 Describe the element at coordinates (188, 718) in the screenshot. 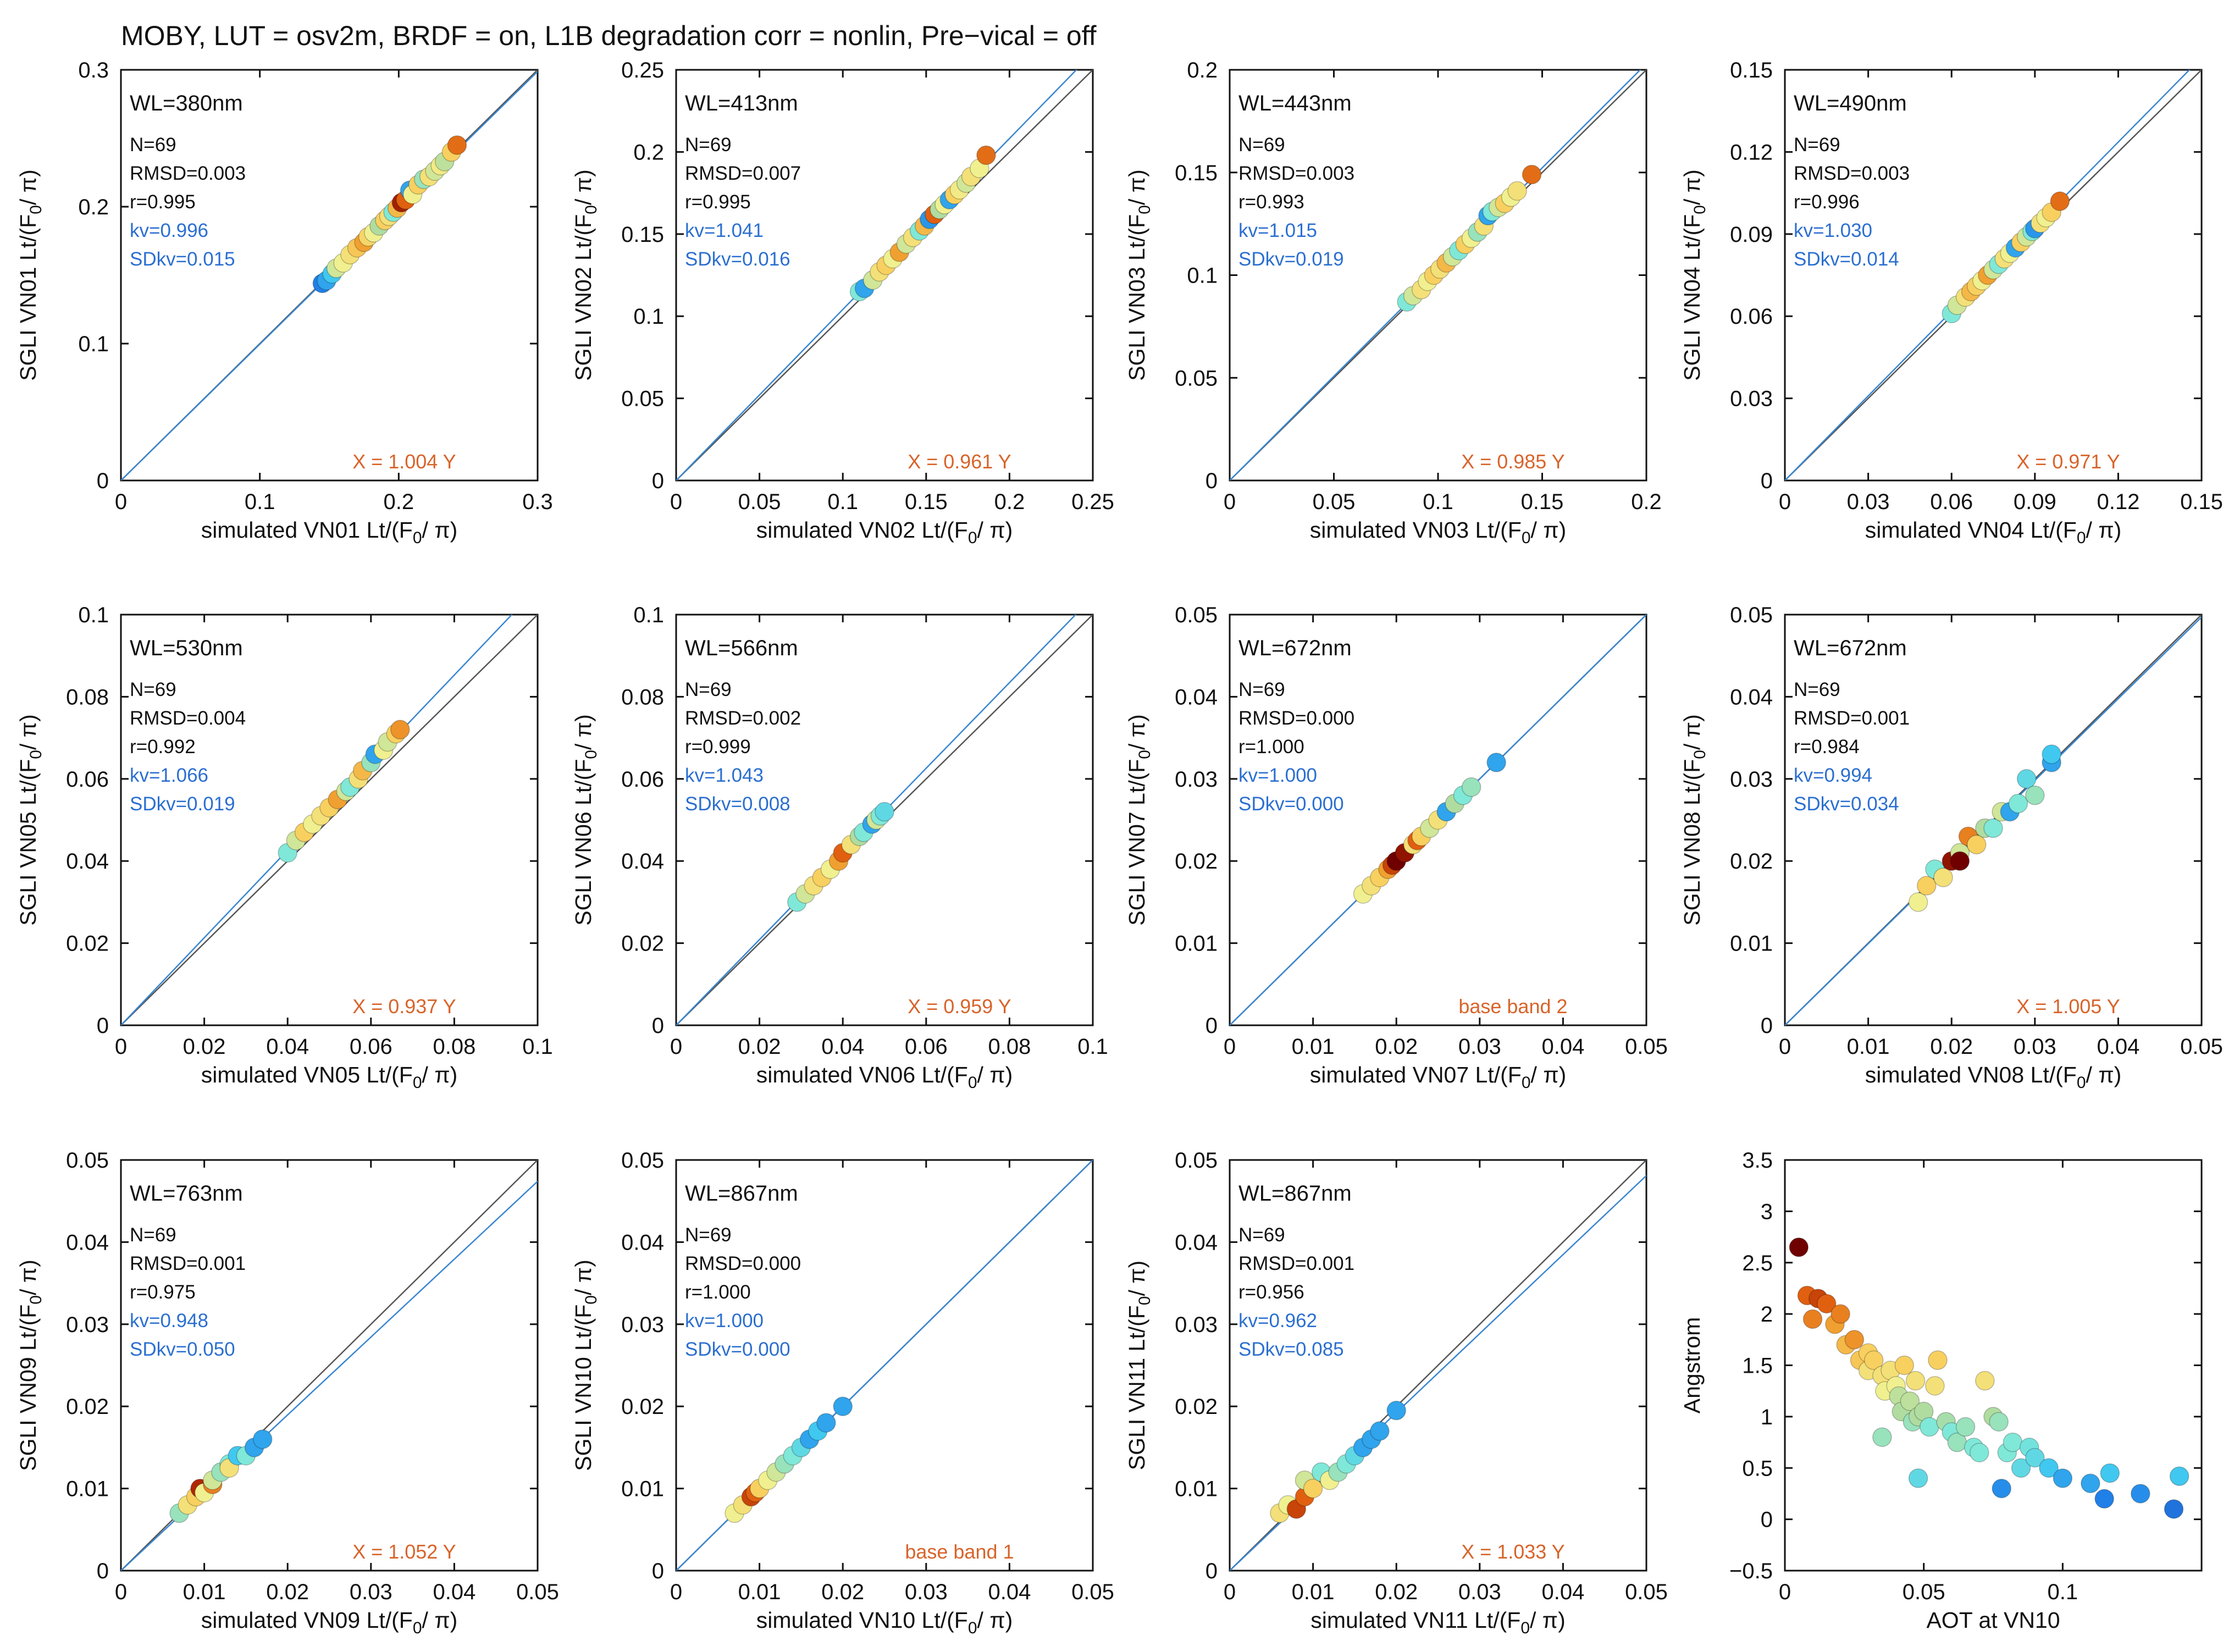

I see `stat-line: RMSD=0.004` at that location.